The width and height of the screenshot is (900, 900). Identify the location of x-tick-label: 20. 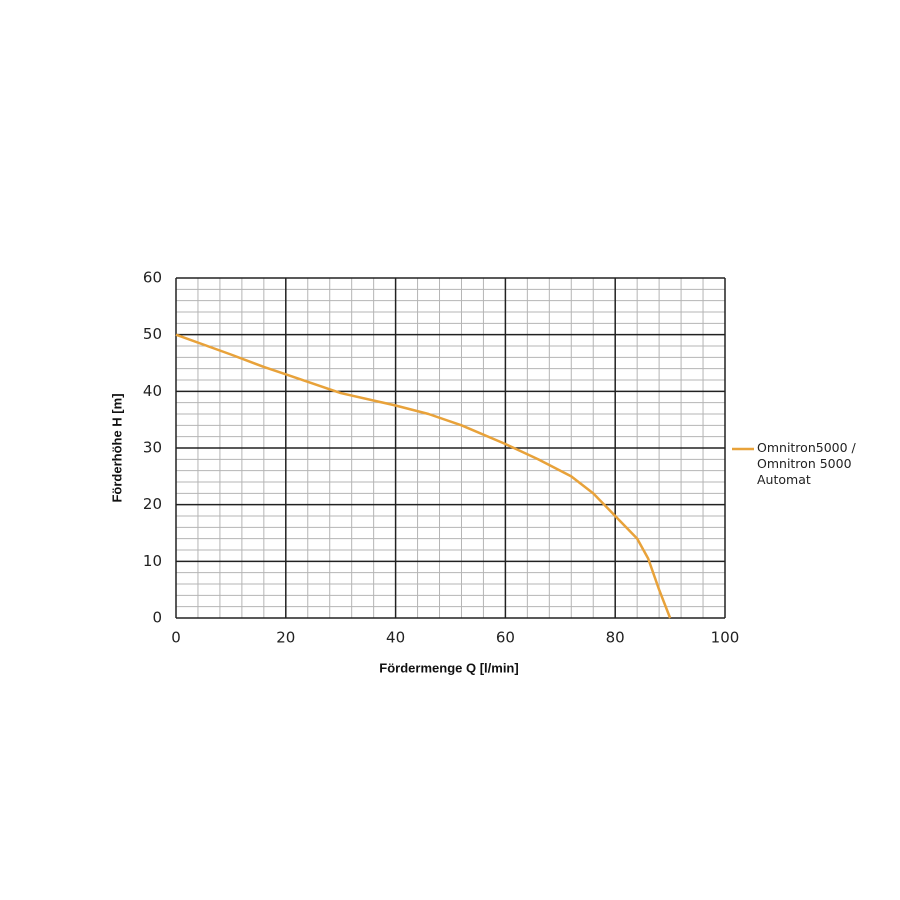
(285, 638).